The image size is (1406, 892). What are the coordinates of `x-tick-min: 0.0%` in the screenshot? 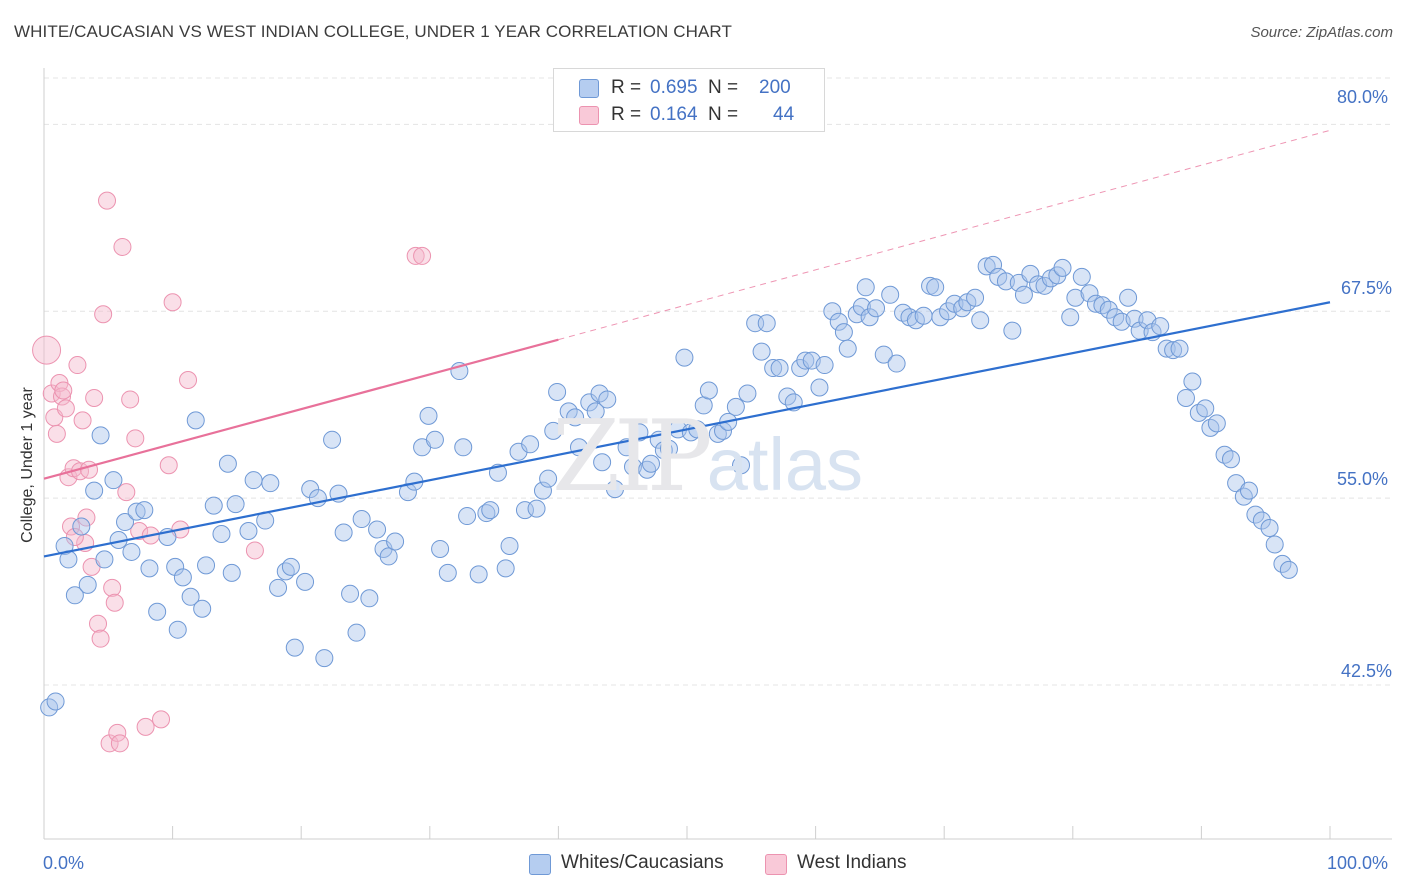 It's located at (64, 863).